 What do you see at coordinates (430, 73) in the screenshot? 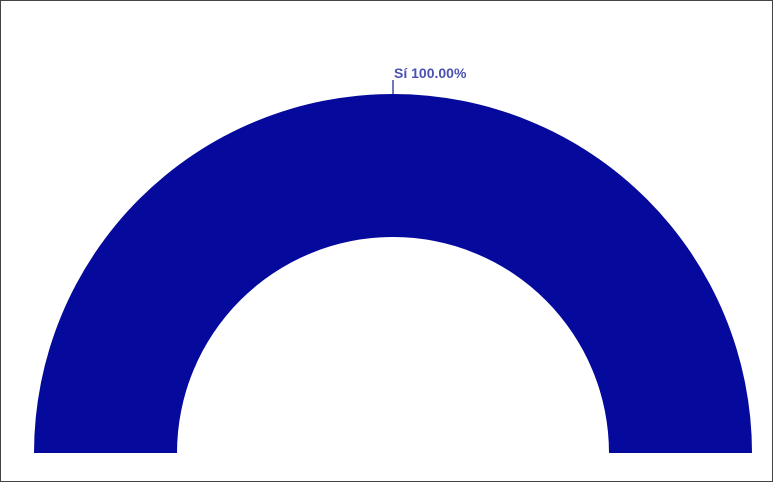
I see `slice-0-label: Sí 100.00%` at bounding box center [430, 73].